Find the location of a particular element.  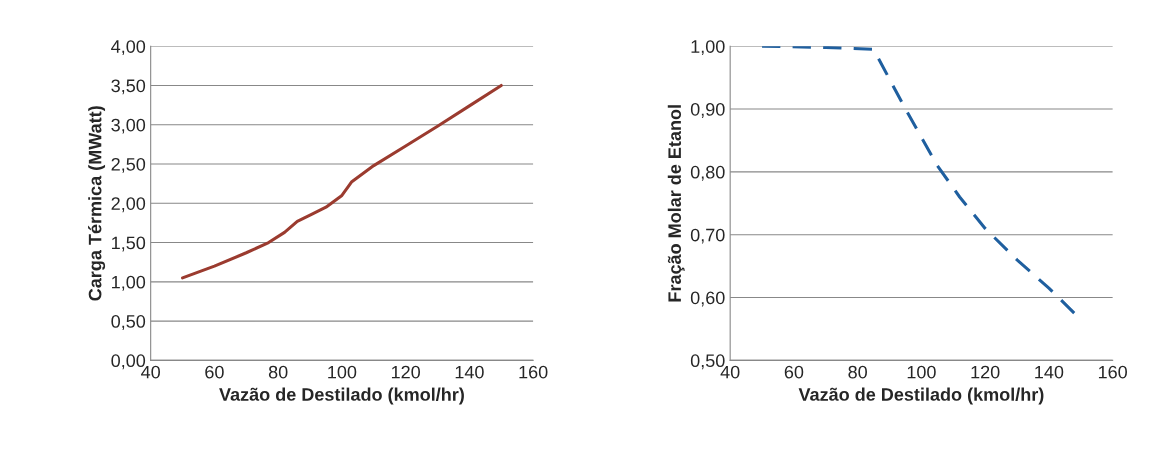

y-tick-label: 2,50 is located at coordinates (128, 165).